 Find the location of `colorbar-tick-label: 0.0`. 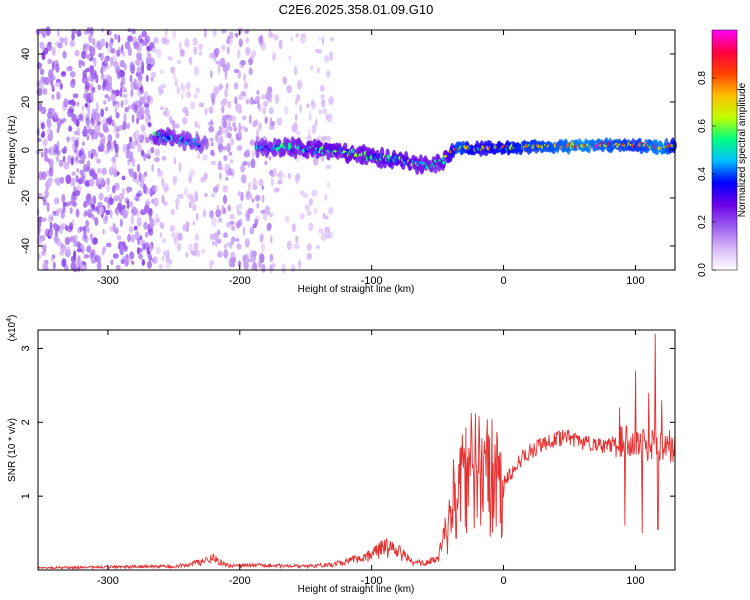

colorbar-tick-label: 0.0 is located at coordinates (702, 270).